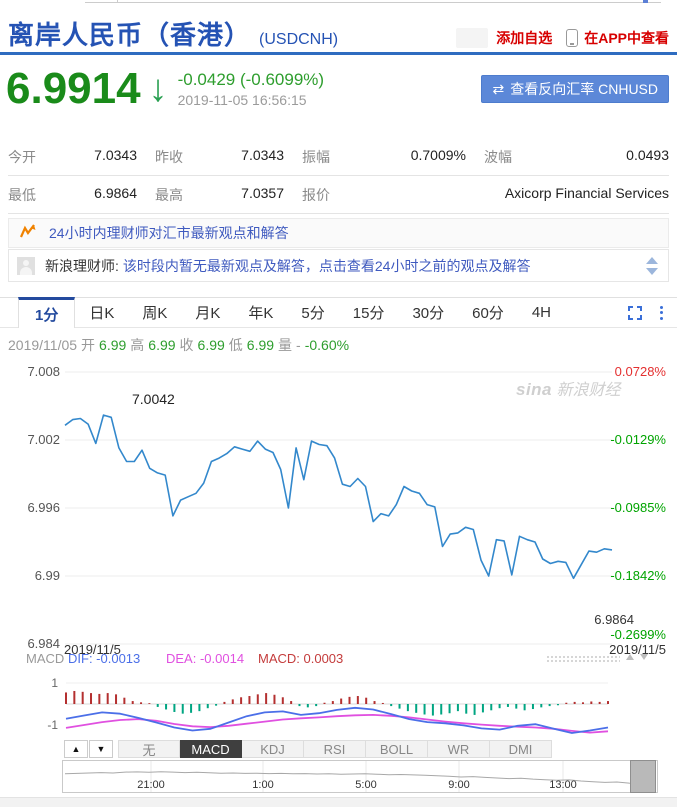 This screenshot has height=807, width=677. Describe the element at coordinates (572, 38) in the screenshot. I see `phone-icon` at that location.